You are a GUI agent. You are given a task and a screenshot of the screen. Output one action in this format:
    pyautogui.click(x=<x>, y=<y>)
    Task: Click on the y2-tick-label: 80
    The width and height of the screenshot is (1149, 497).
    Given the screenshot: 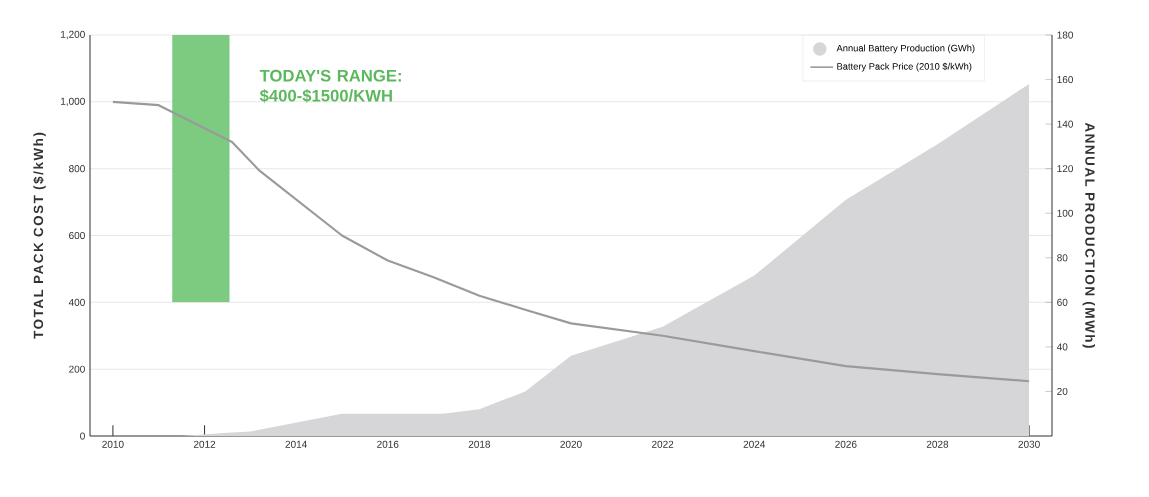 What is the action you would take?
    pyautogui.click(x=1062, y=258)
    